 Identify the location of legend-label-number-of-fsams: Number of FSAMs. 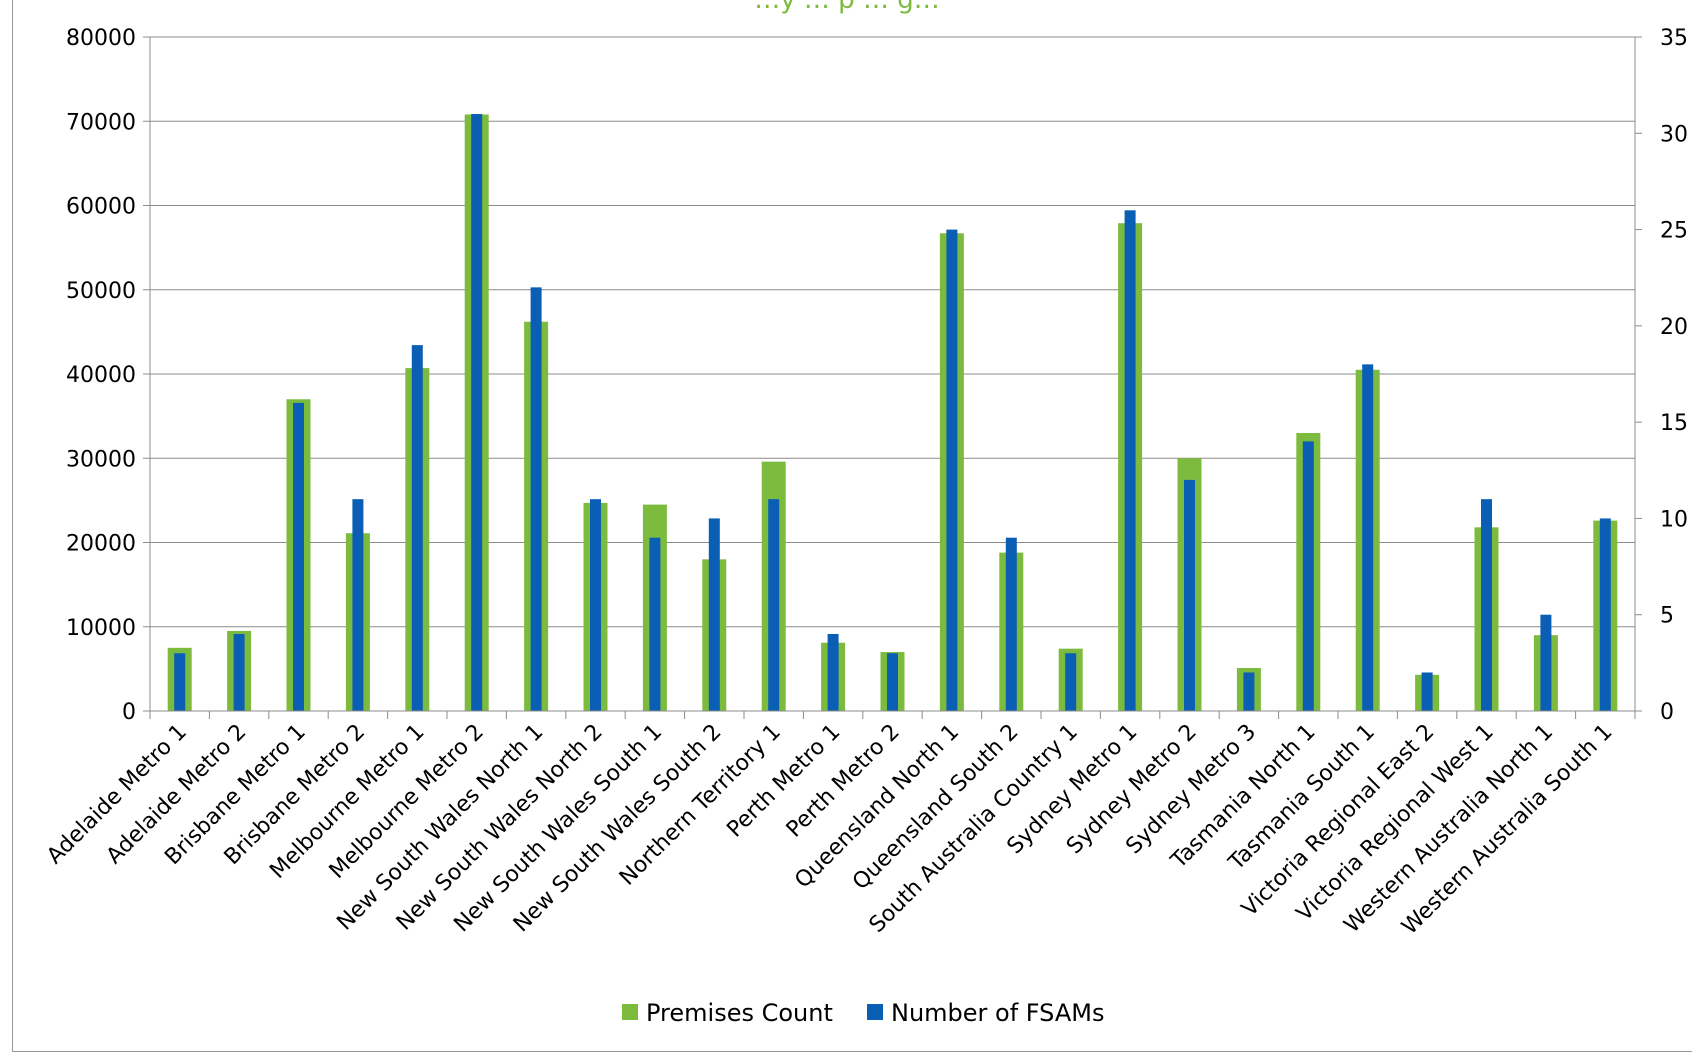
(998, 1013).